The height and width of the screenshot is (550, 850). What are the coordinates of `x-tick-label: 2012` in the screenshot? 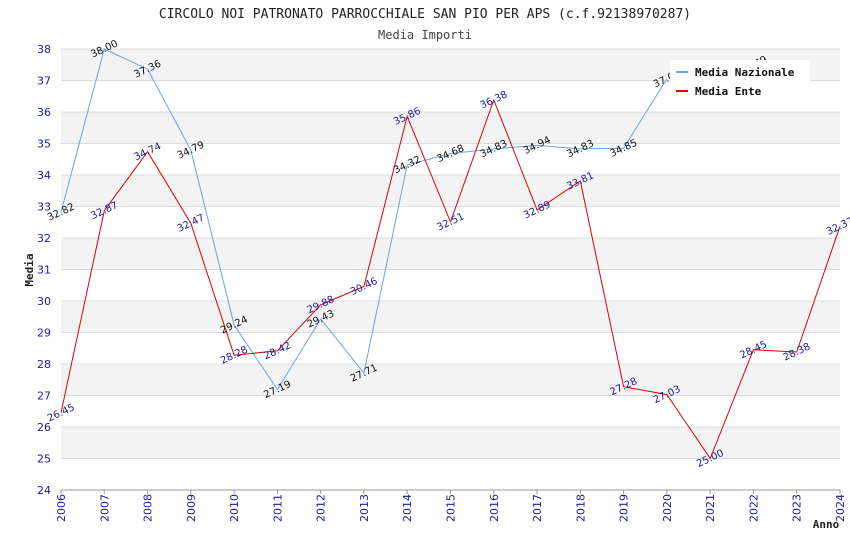 It's located at (321, 508).